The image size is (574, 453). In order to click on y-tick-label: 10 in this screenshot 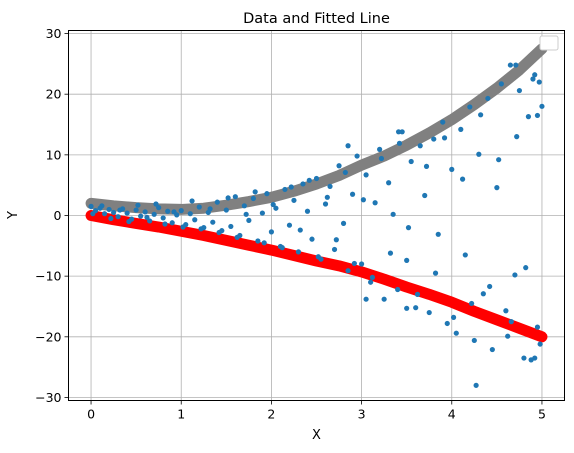, I will do `click(54, 154)`.